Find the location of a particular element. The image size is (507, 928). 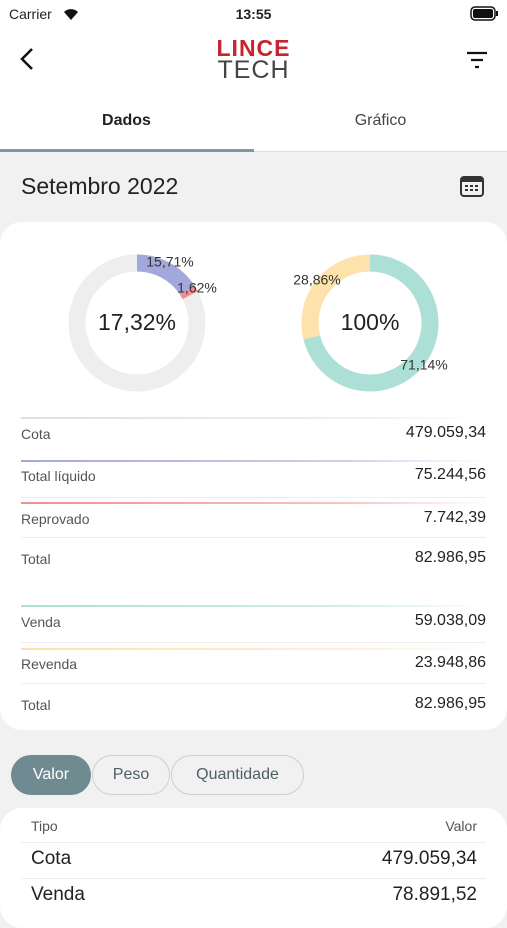

calendar-button is located at coordinates (472, 186).